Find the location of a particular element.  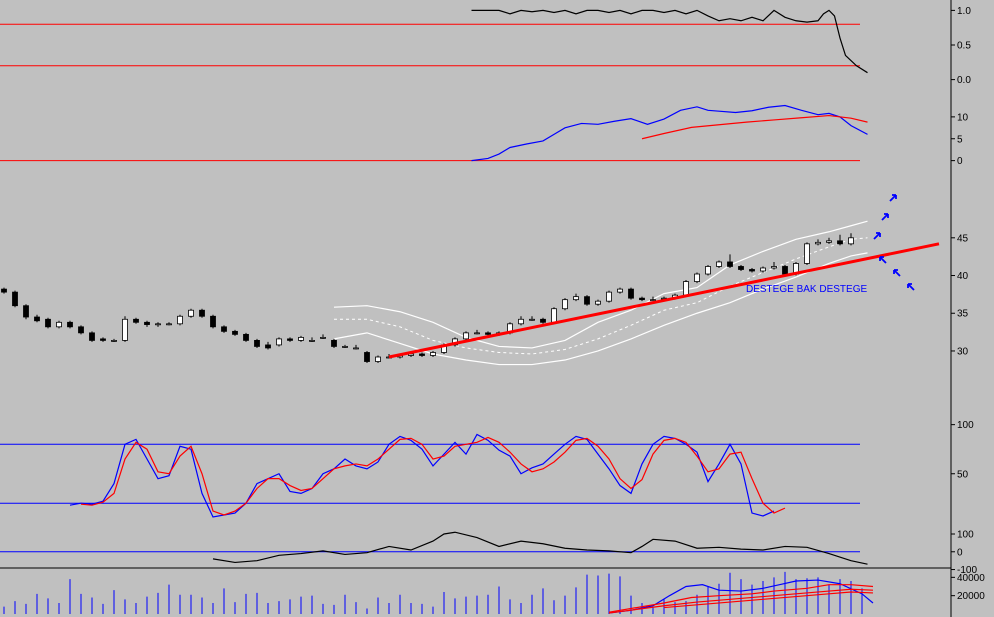

p1-tick-label-2: 0.0 is located at coordinates (964, 80).